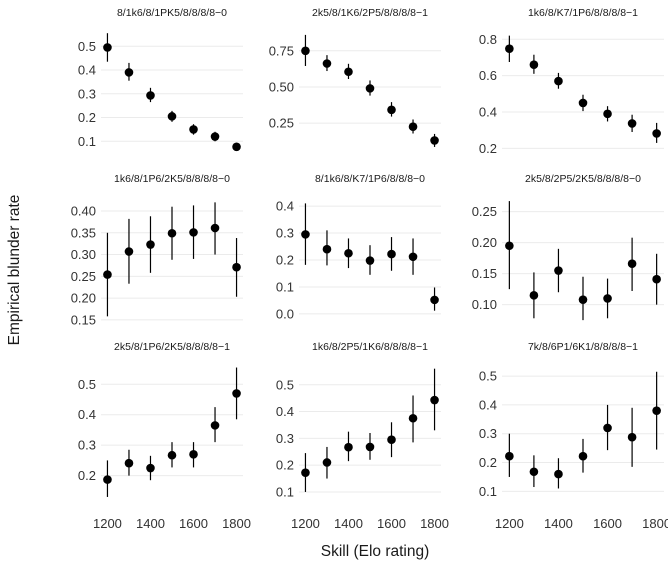 This screenshot has width=668, height=568. Describe the element at coordinates (83, 232) in the screenshot. I see `y-tick-label: 0.35` at that location.